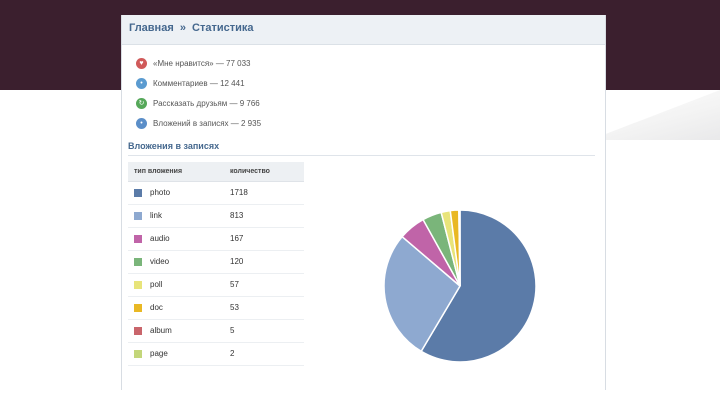 This screenshot has width=720, height=405. What do you see at coordinates (264, 239) in the screenshot?
I see `cell-count: 167` at bounding box center [264, 239].